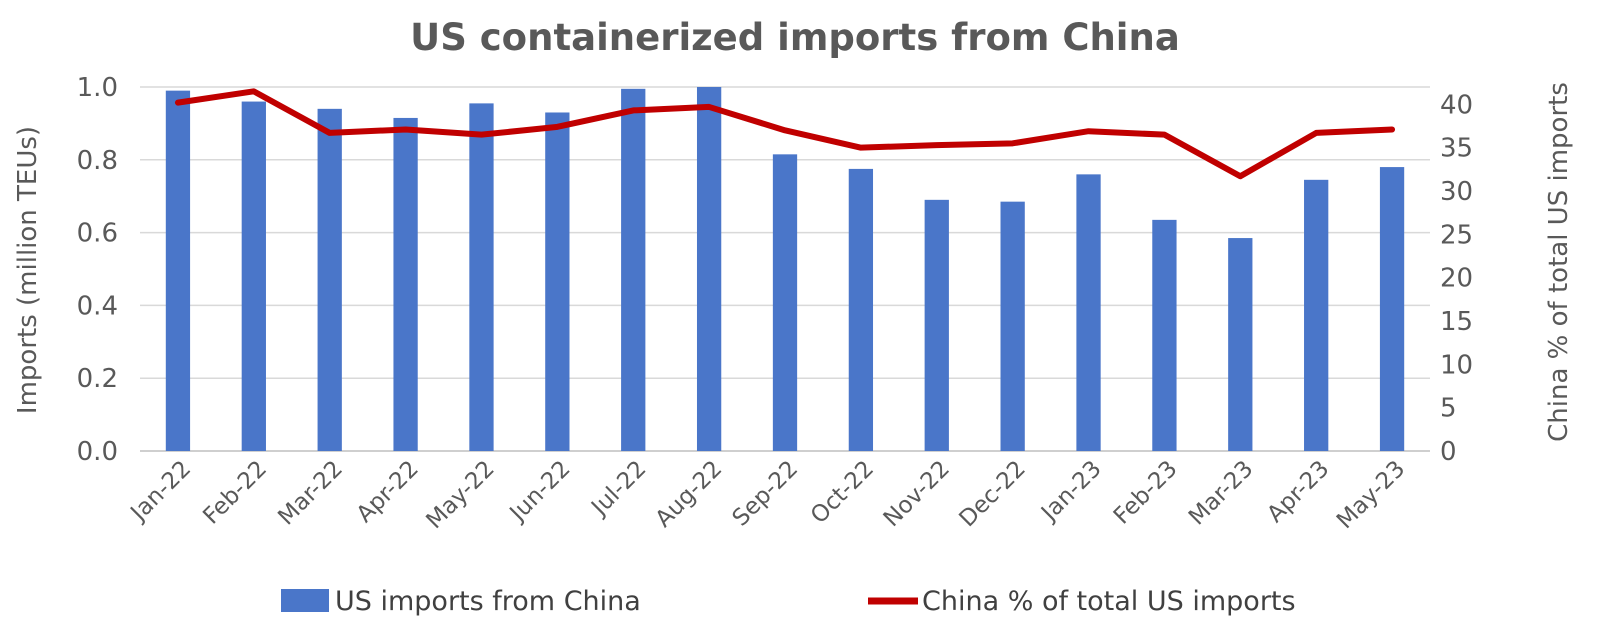  Describe the element at coordinates (310, 493) in the screenshot. I see `x-tick-label: Mar-22` at that location.